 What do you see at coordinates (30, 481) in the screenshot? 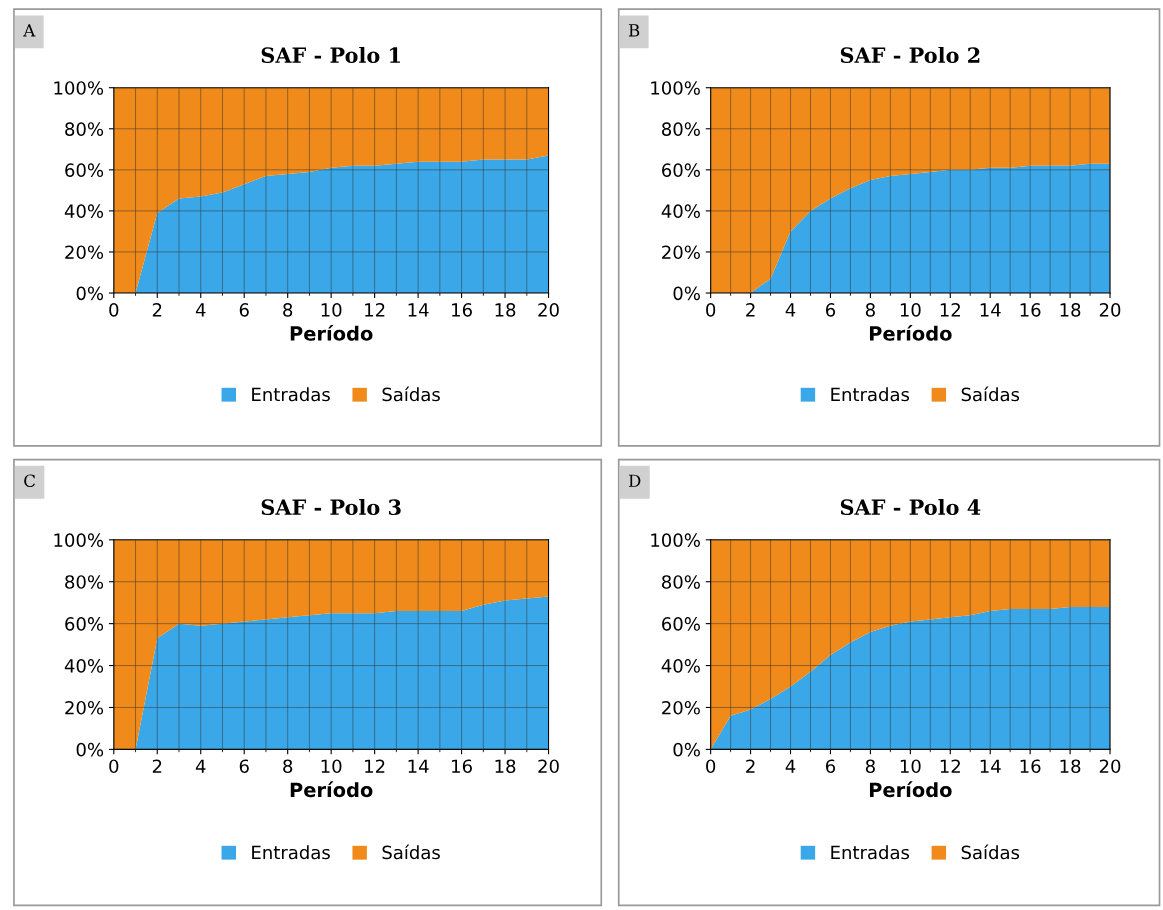
I see `text: C` at bounding box center [30, 481].